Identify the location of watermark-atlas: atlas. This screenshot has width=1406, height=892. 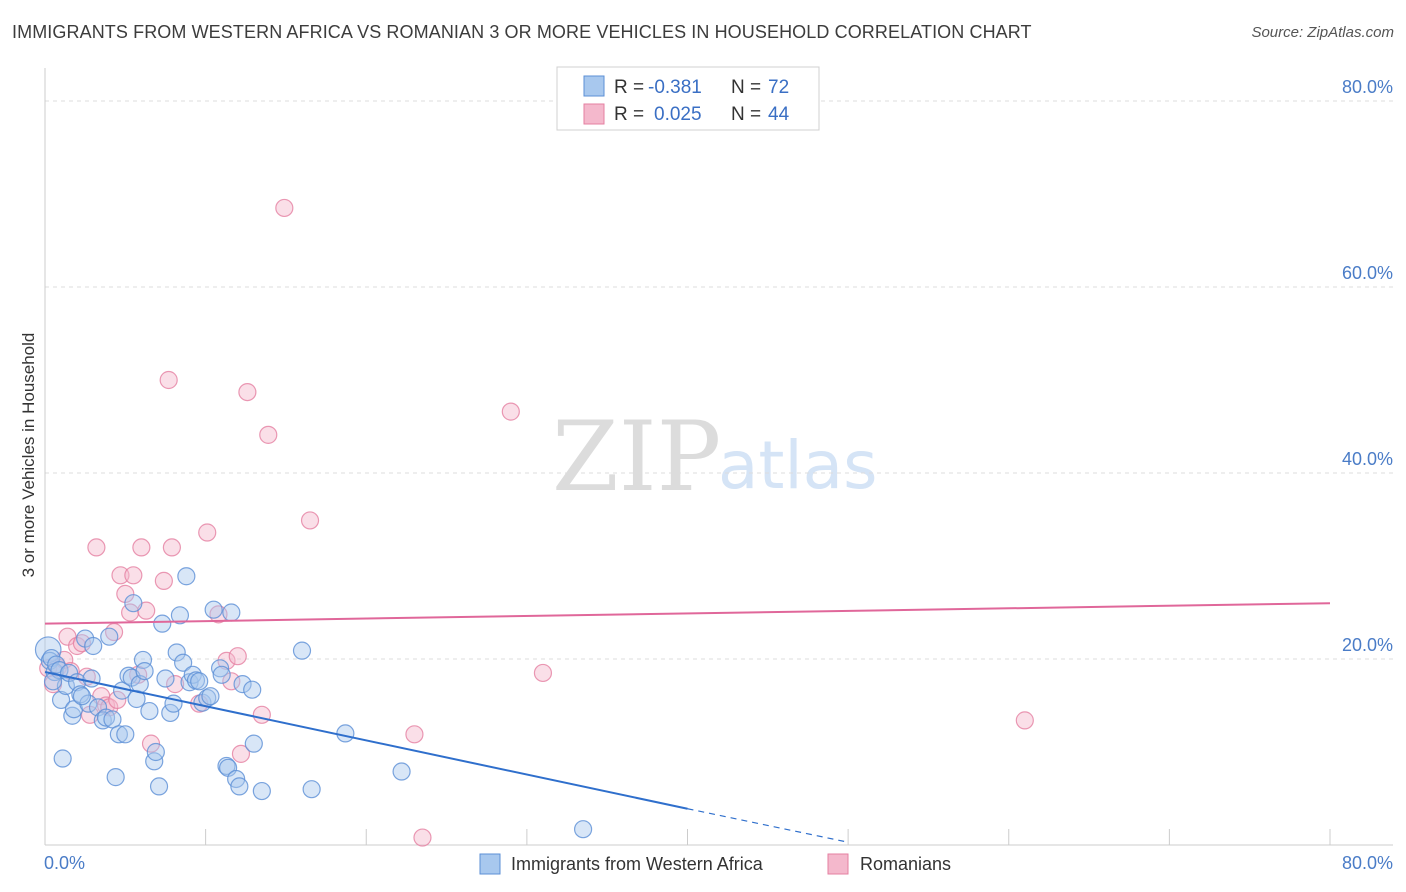
(798, 465).